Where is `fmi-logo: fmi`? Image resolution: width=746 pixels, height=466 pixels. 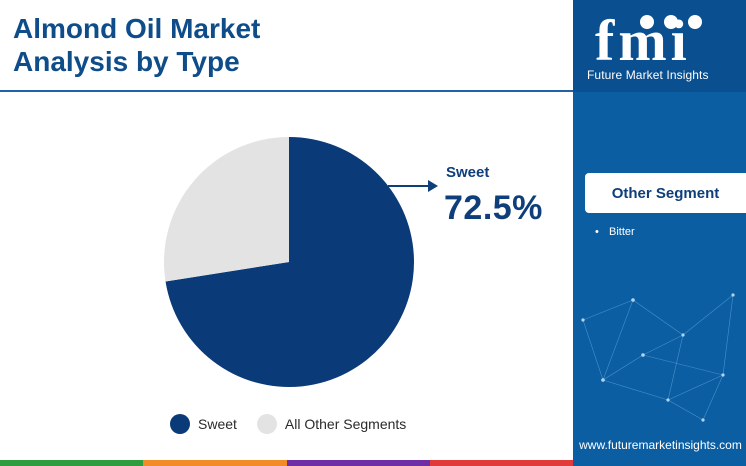
fmi-logo: fmi is located at coordinates (648, 41).